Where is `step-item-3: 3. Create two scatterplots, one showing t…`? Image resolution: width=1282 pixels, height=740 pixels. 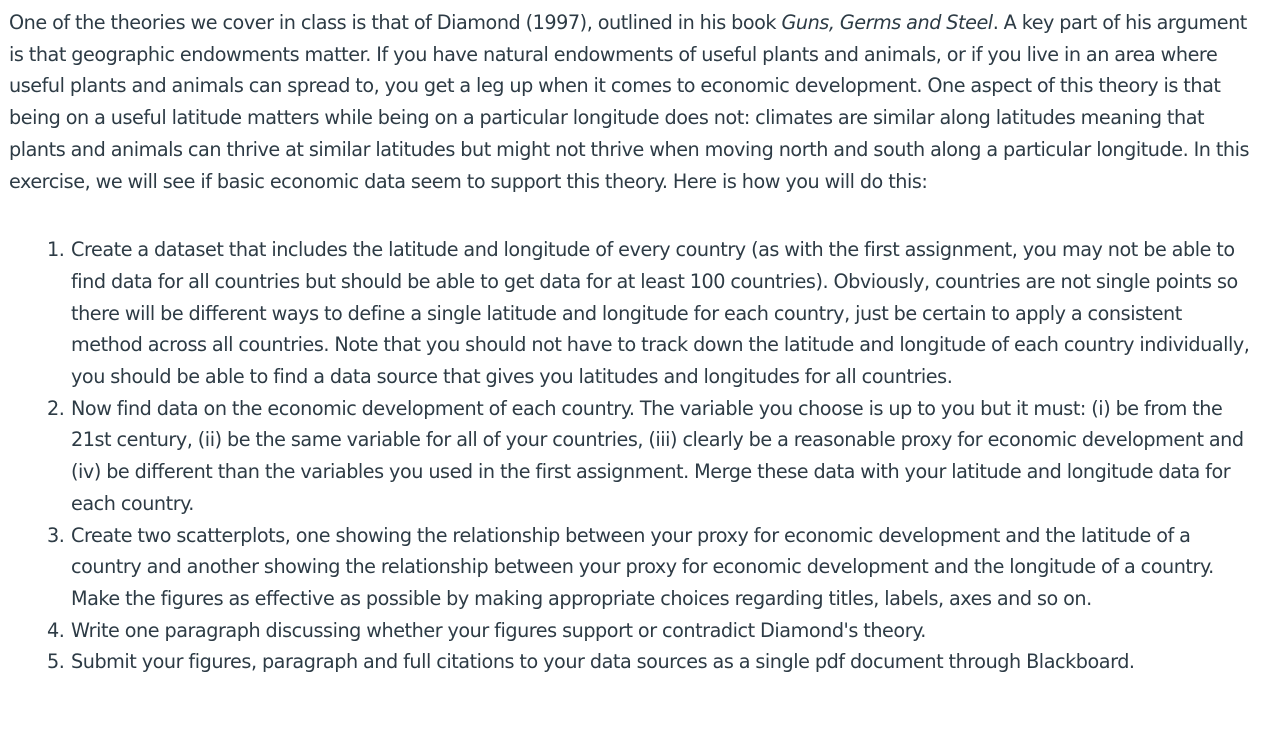
step-item-3: 3. Create two scatterplots, one showing t… is located at coordinates (652, 567).